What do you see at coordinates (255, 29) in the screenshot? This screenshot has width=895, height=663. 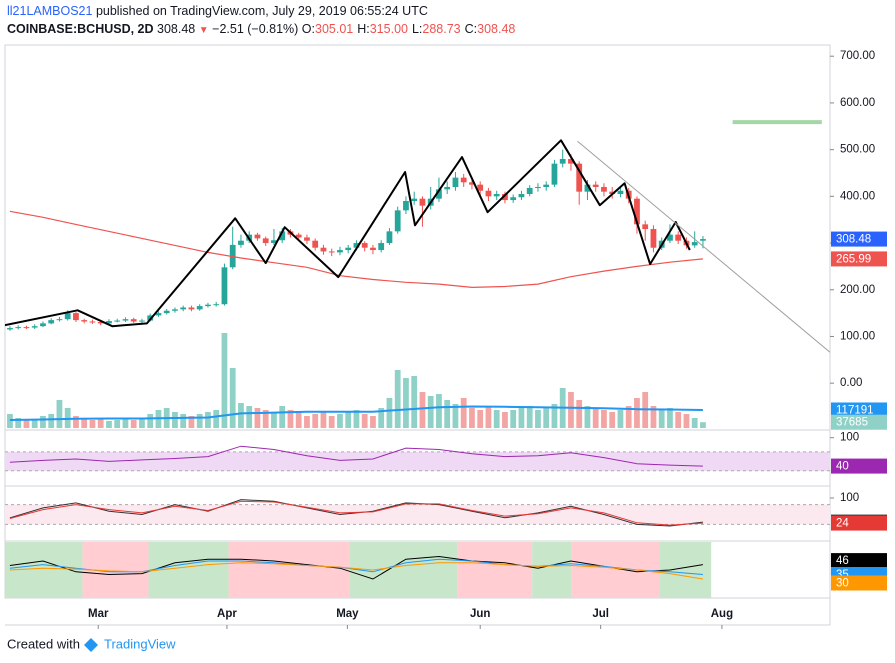 I see `change: −2.51 (−0.81%)` at bounding box center [255, 29].